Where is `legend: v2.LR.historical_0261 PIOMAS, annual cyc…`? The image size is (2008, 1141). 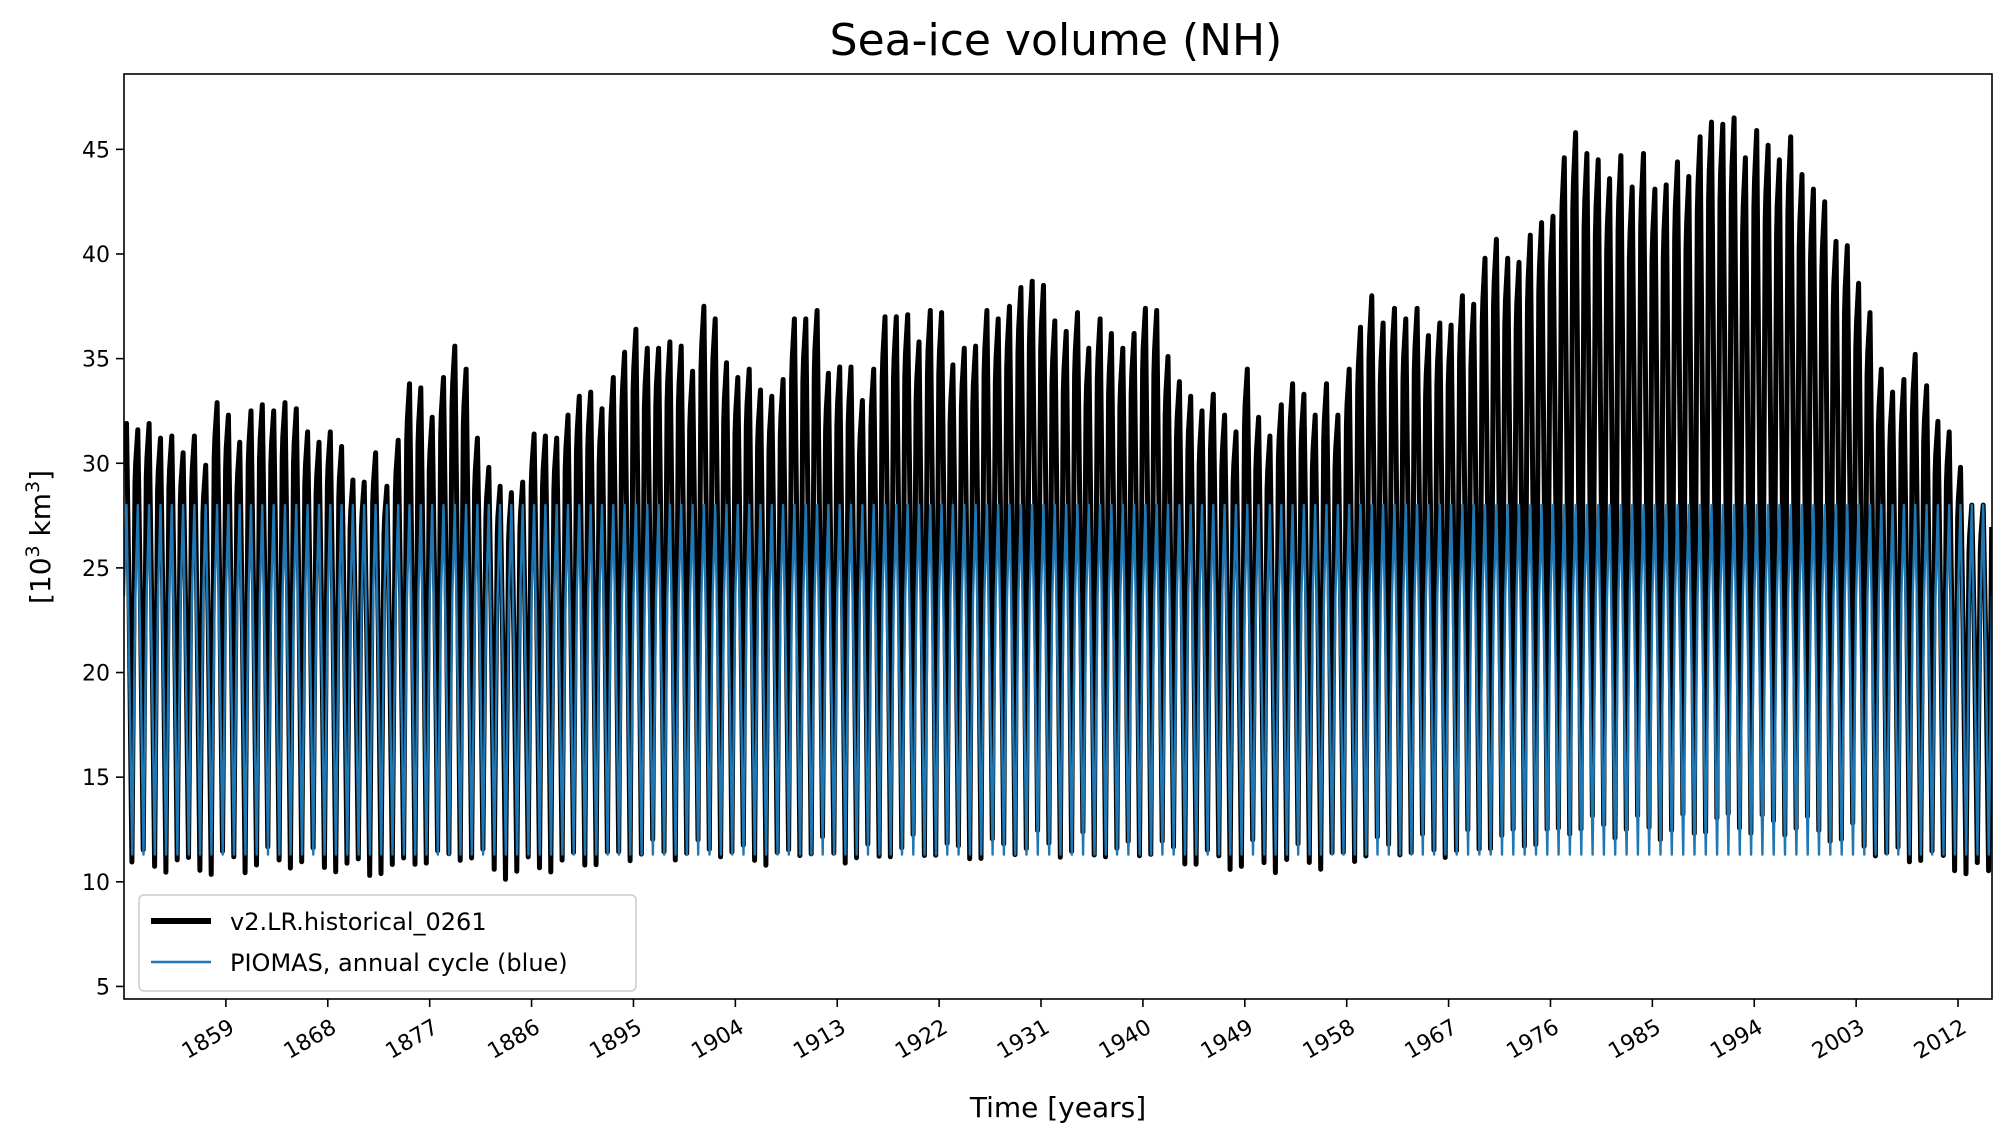 legend: v2.LR.historical_0261 PIOMAS, annual cyc… is located at coordinates (387, 943).